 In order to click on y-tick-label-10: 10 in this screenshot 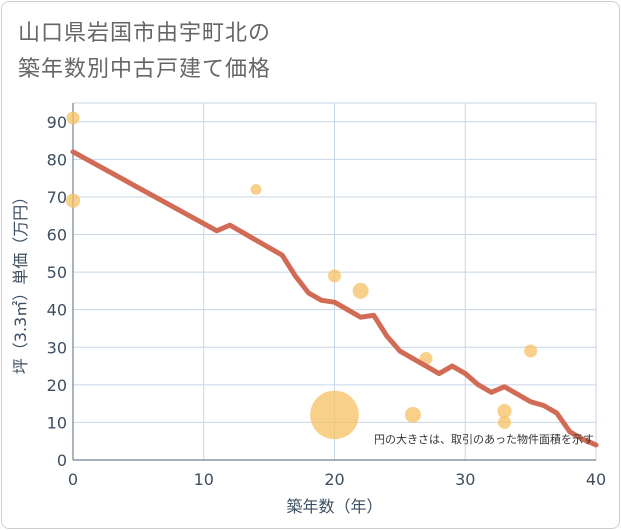, I will do `click(57, 422)`.